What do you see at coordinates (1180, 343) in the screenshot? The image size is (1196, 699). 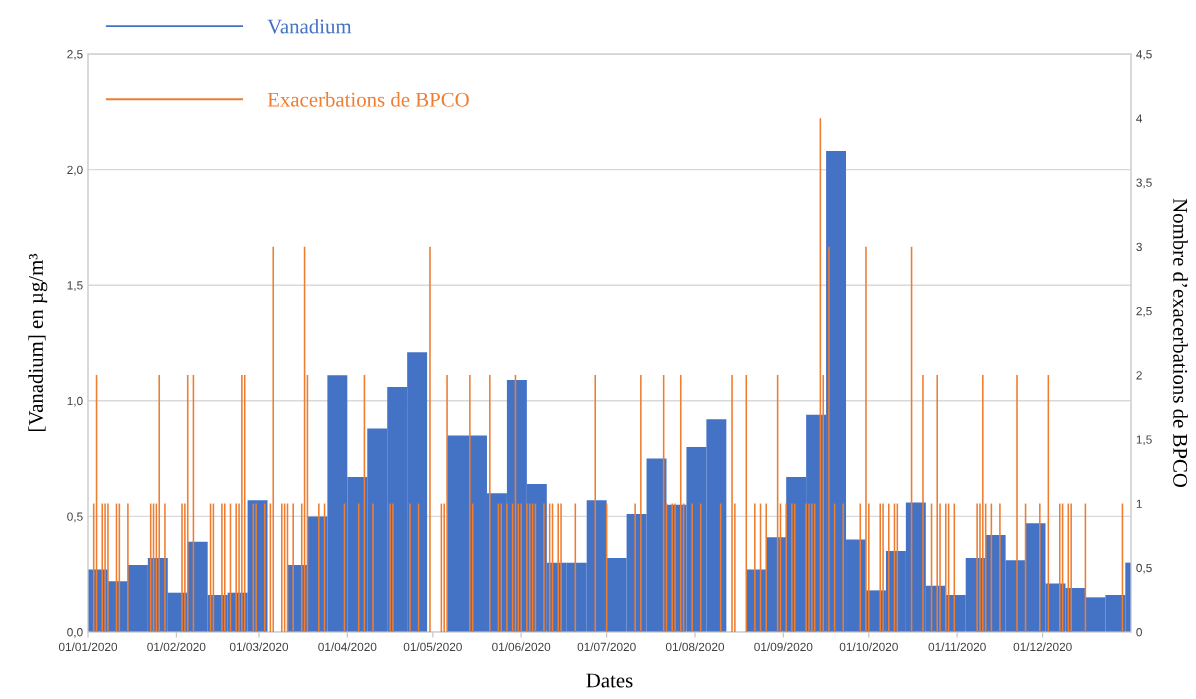 I see `y2-axis-title: Nombre d’exacerbations de BPCO` at bounding box center [1180, 343].